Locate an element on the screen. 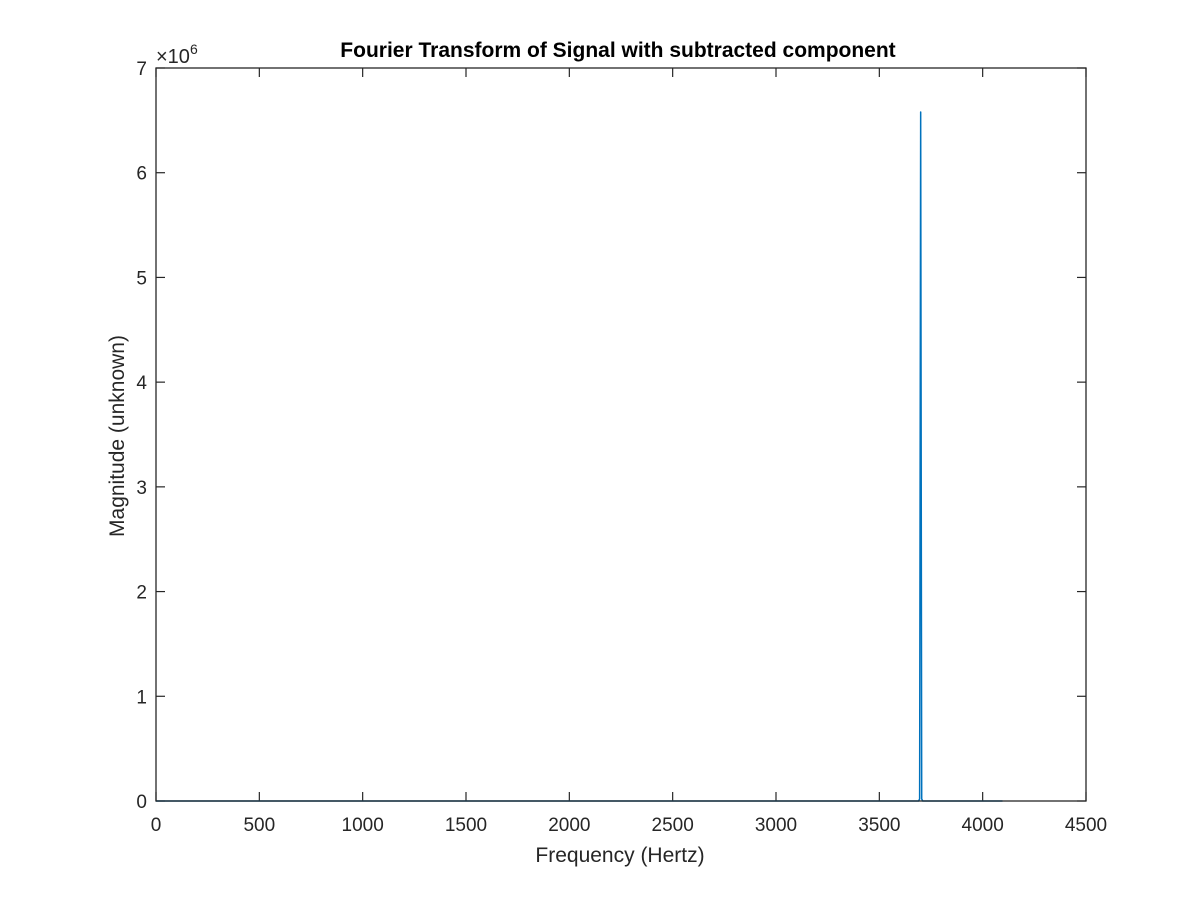 This screenshot has width=1200, height=900. x-tick-label: 0 is located at coordinates (156, 825).